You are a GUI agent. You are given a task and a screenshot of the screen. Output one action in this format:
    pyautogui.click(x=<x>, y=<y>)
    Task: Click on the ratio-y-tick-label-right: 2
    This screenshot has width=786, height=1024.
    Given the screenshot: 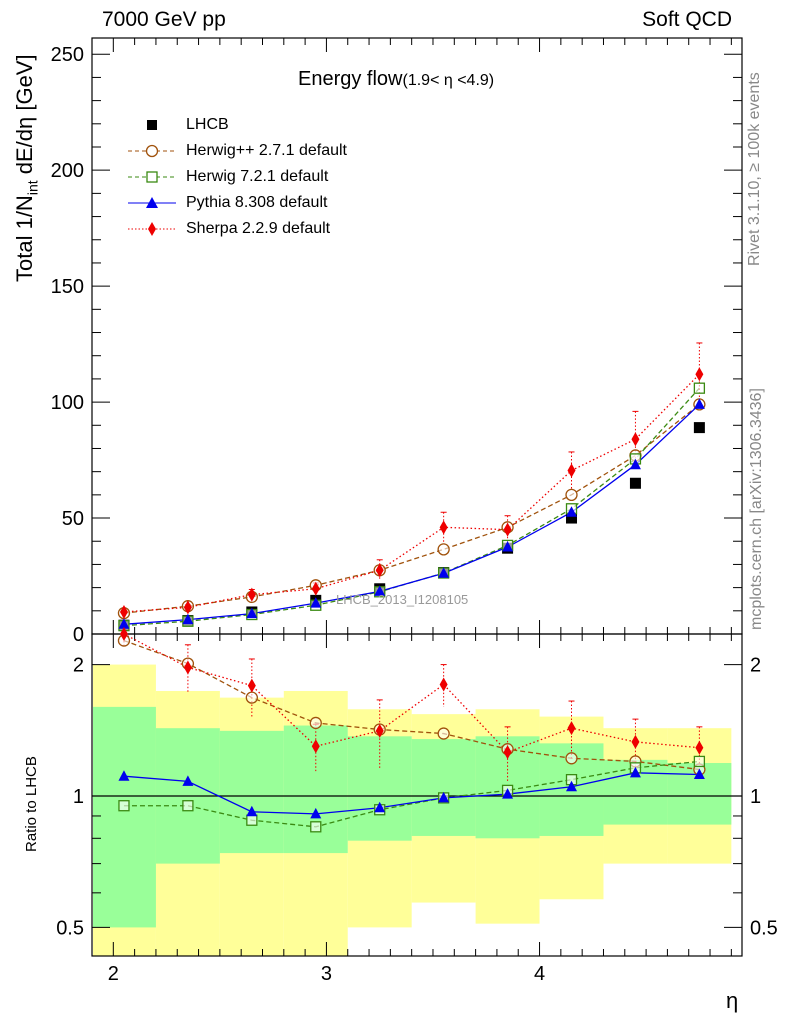 What is the action you would take?
    pyautogui.click(x=755, y=666)
    